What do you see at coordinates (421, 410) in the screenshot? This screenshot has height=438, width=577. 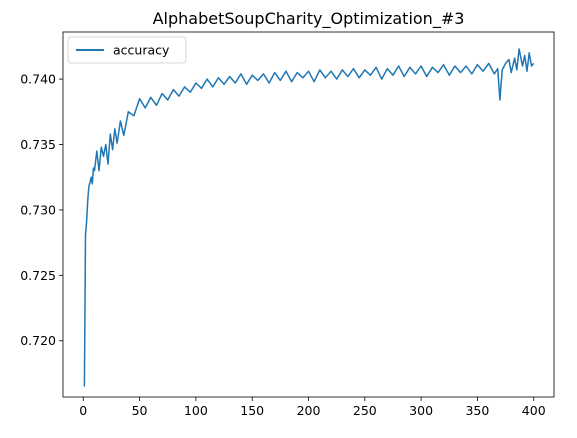 I see `x-tick-label: 300` at bounding box center [421, 410].